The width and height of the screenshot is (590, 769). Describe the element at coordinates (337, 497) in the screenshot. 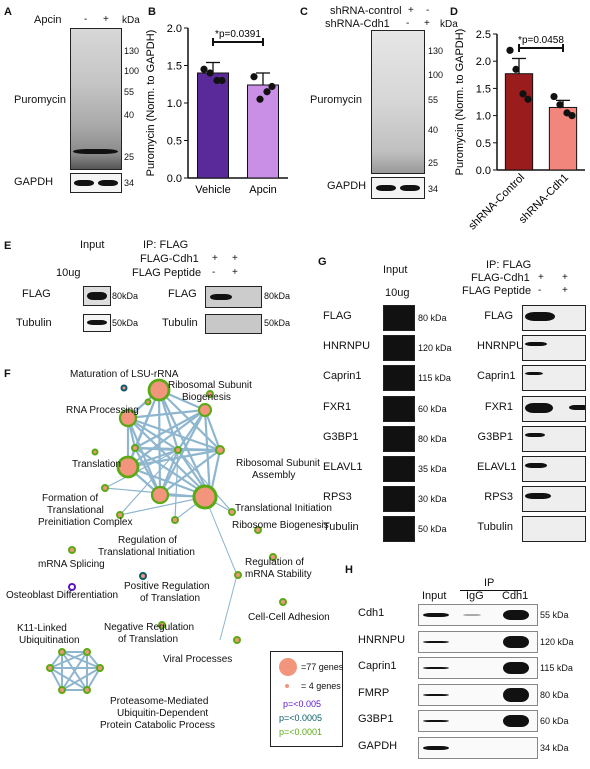

I see `row-label: RPS3` at that location.